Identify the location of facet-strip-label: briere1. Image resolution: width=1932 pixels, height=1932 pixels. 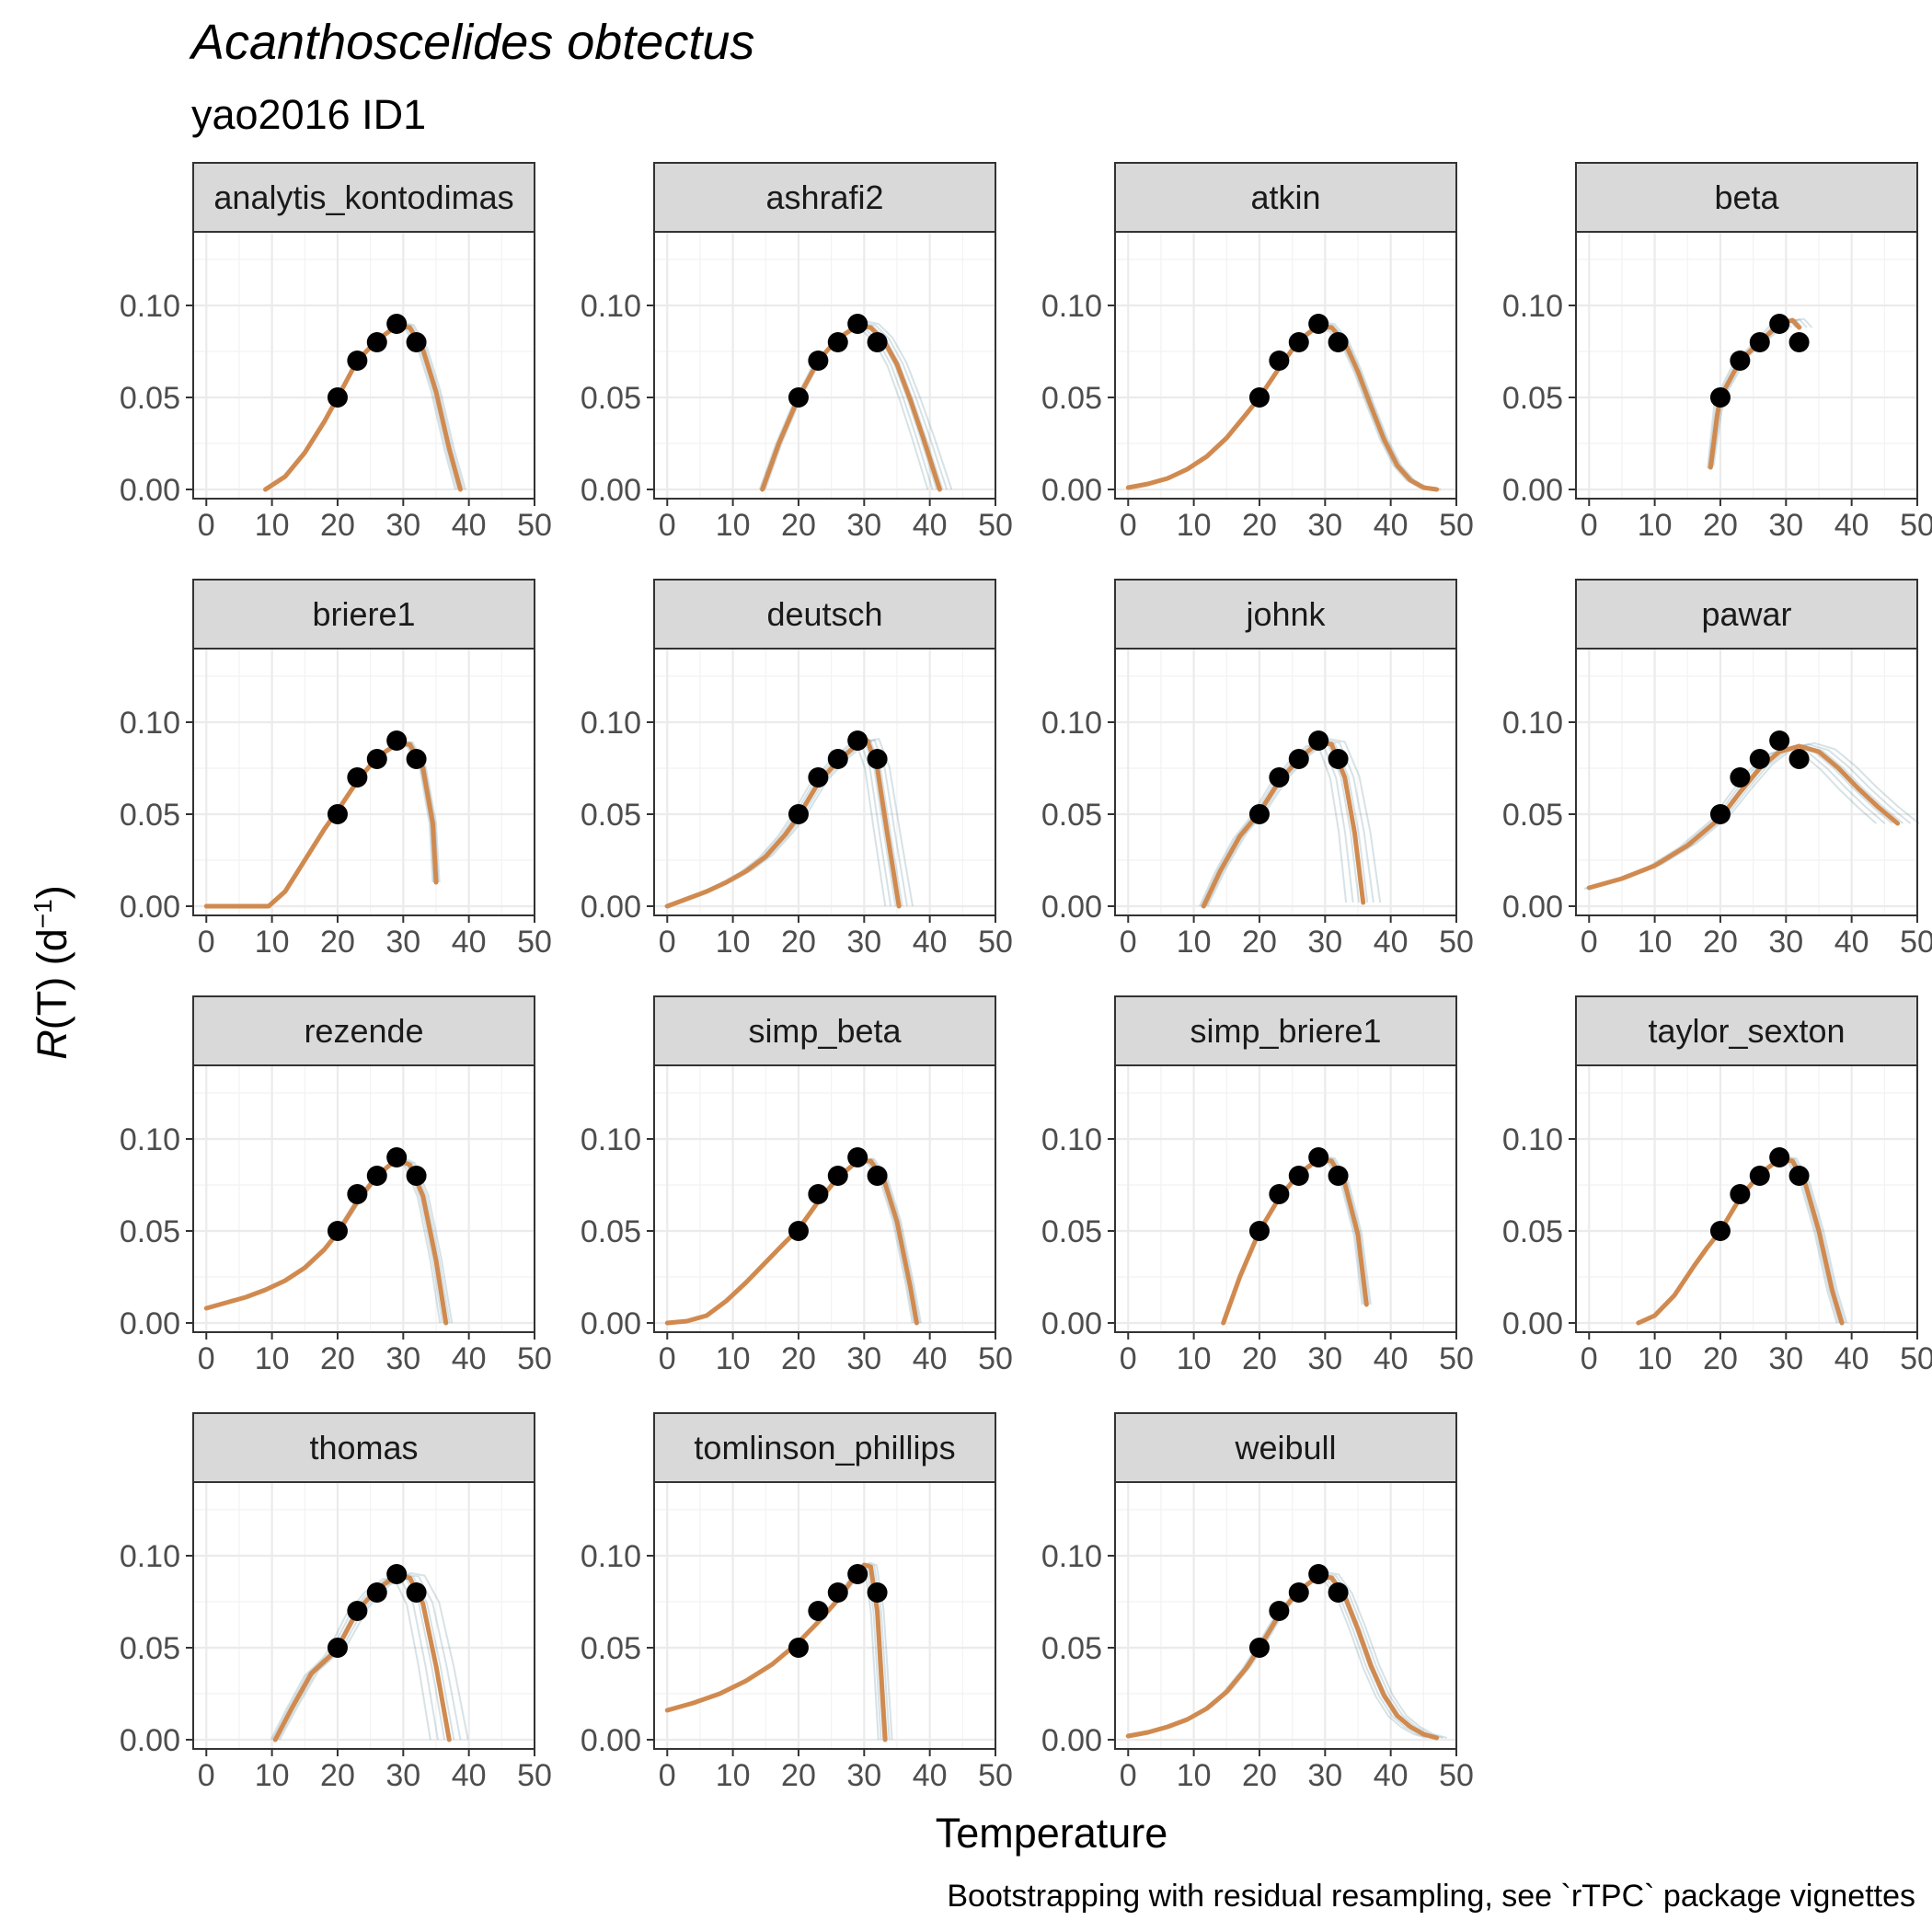
(363, 614).